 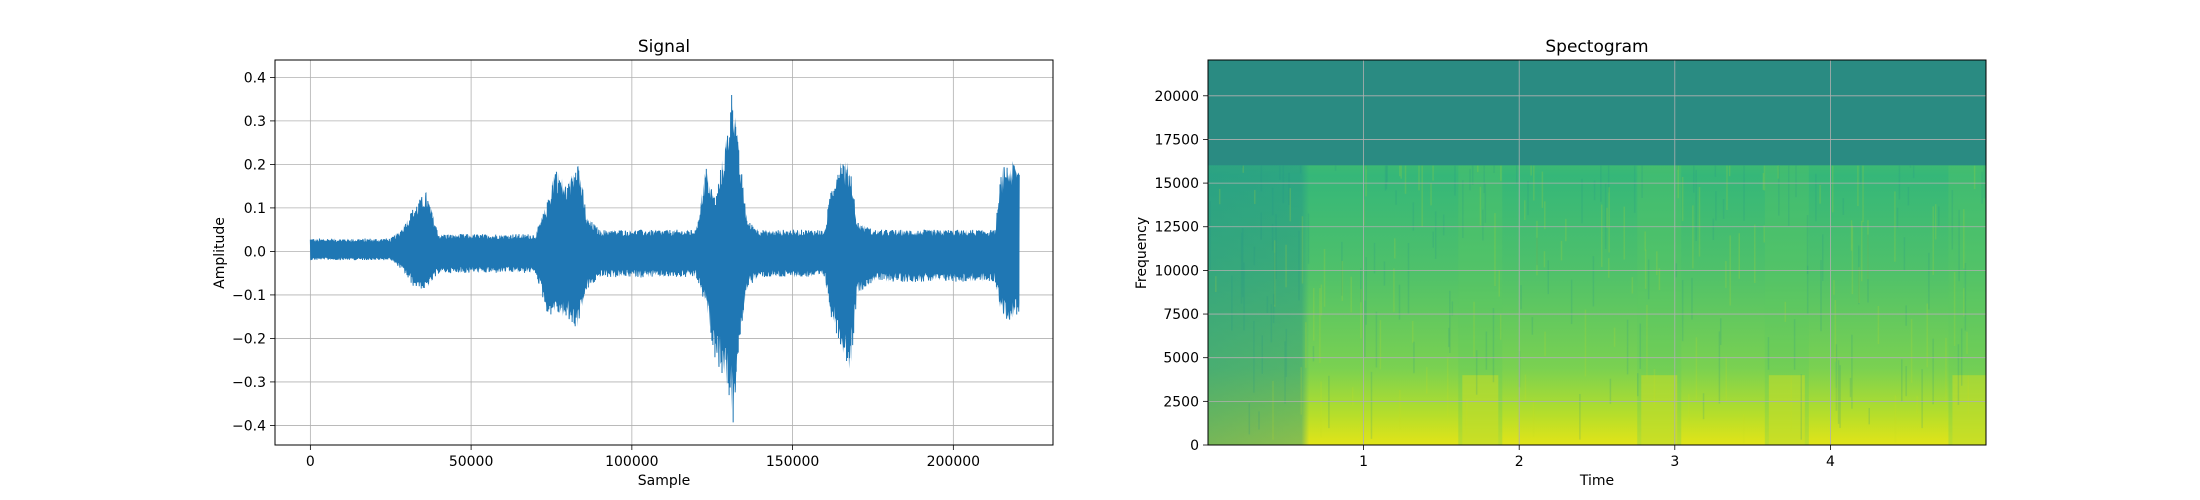 I want to click on signal-y-tick-label: 0.3, so click(x=255, y=122).